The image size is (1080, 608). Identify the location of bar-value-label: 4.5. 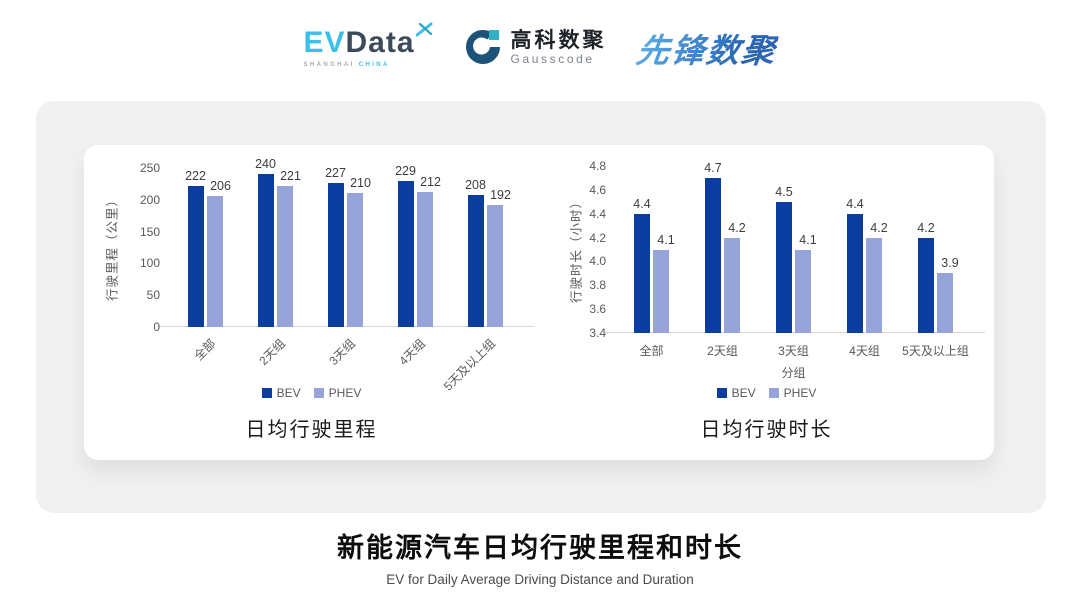
(784, 191).